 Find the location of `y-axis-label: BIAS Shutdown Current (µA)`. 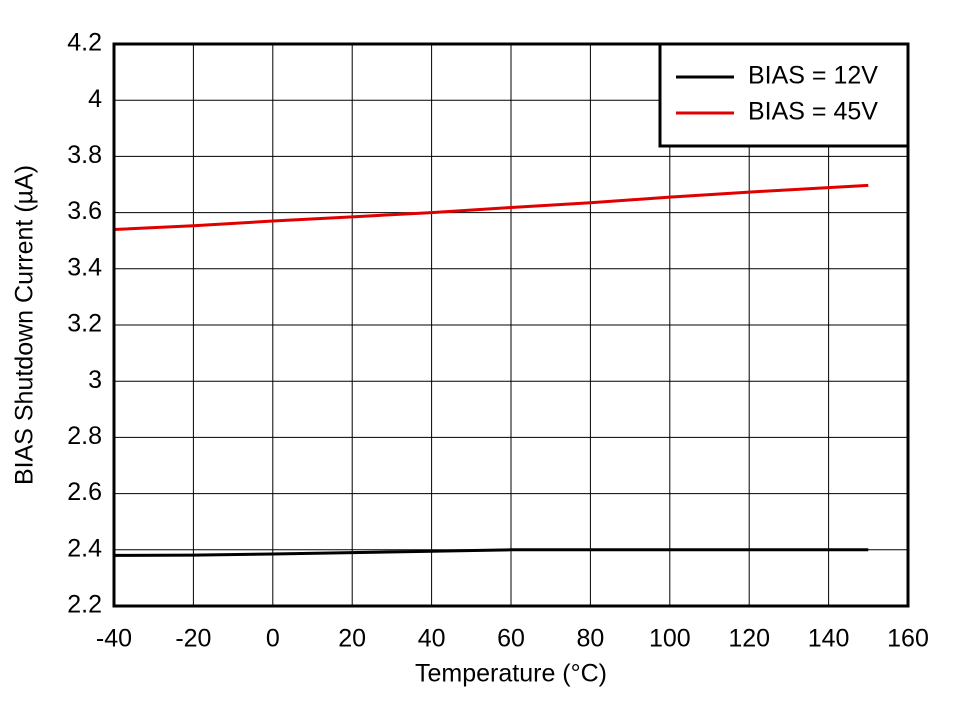

y-axis-label: BIAS Shutdown Current (µA) is located at coordinates (25, 325).